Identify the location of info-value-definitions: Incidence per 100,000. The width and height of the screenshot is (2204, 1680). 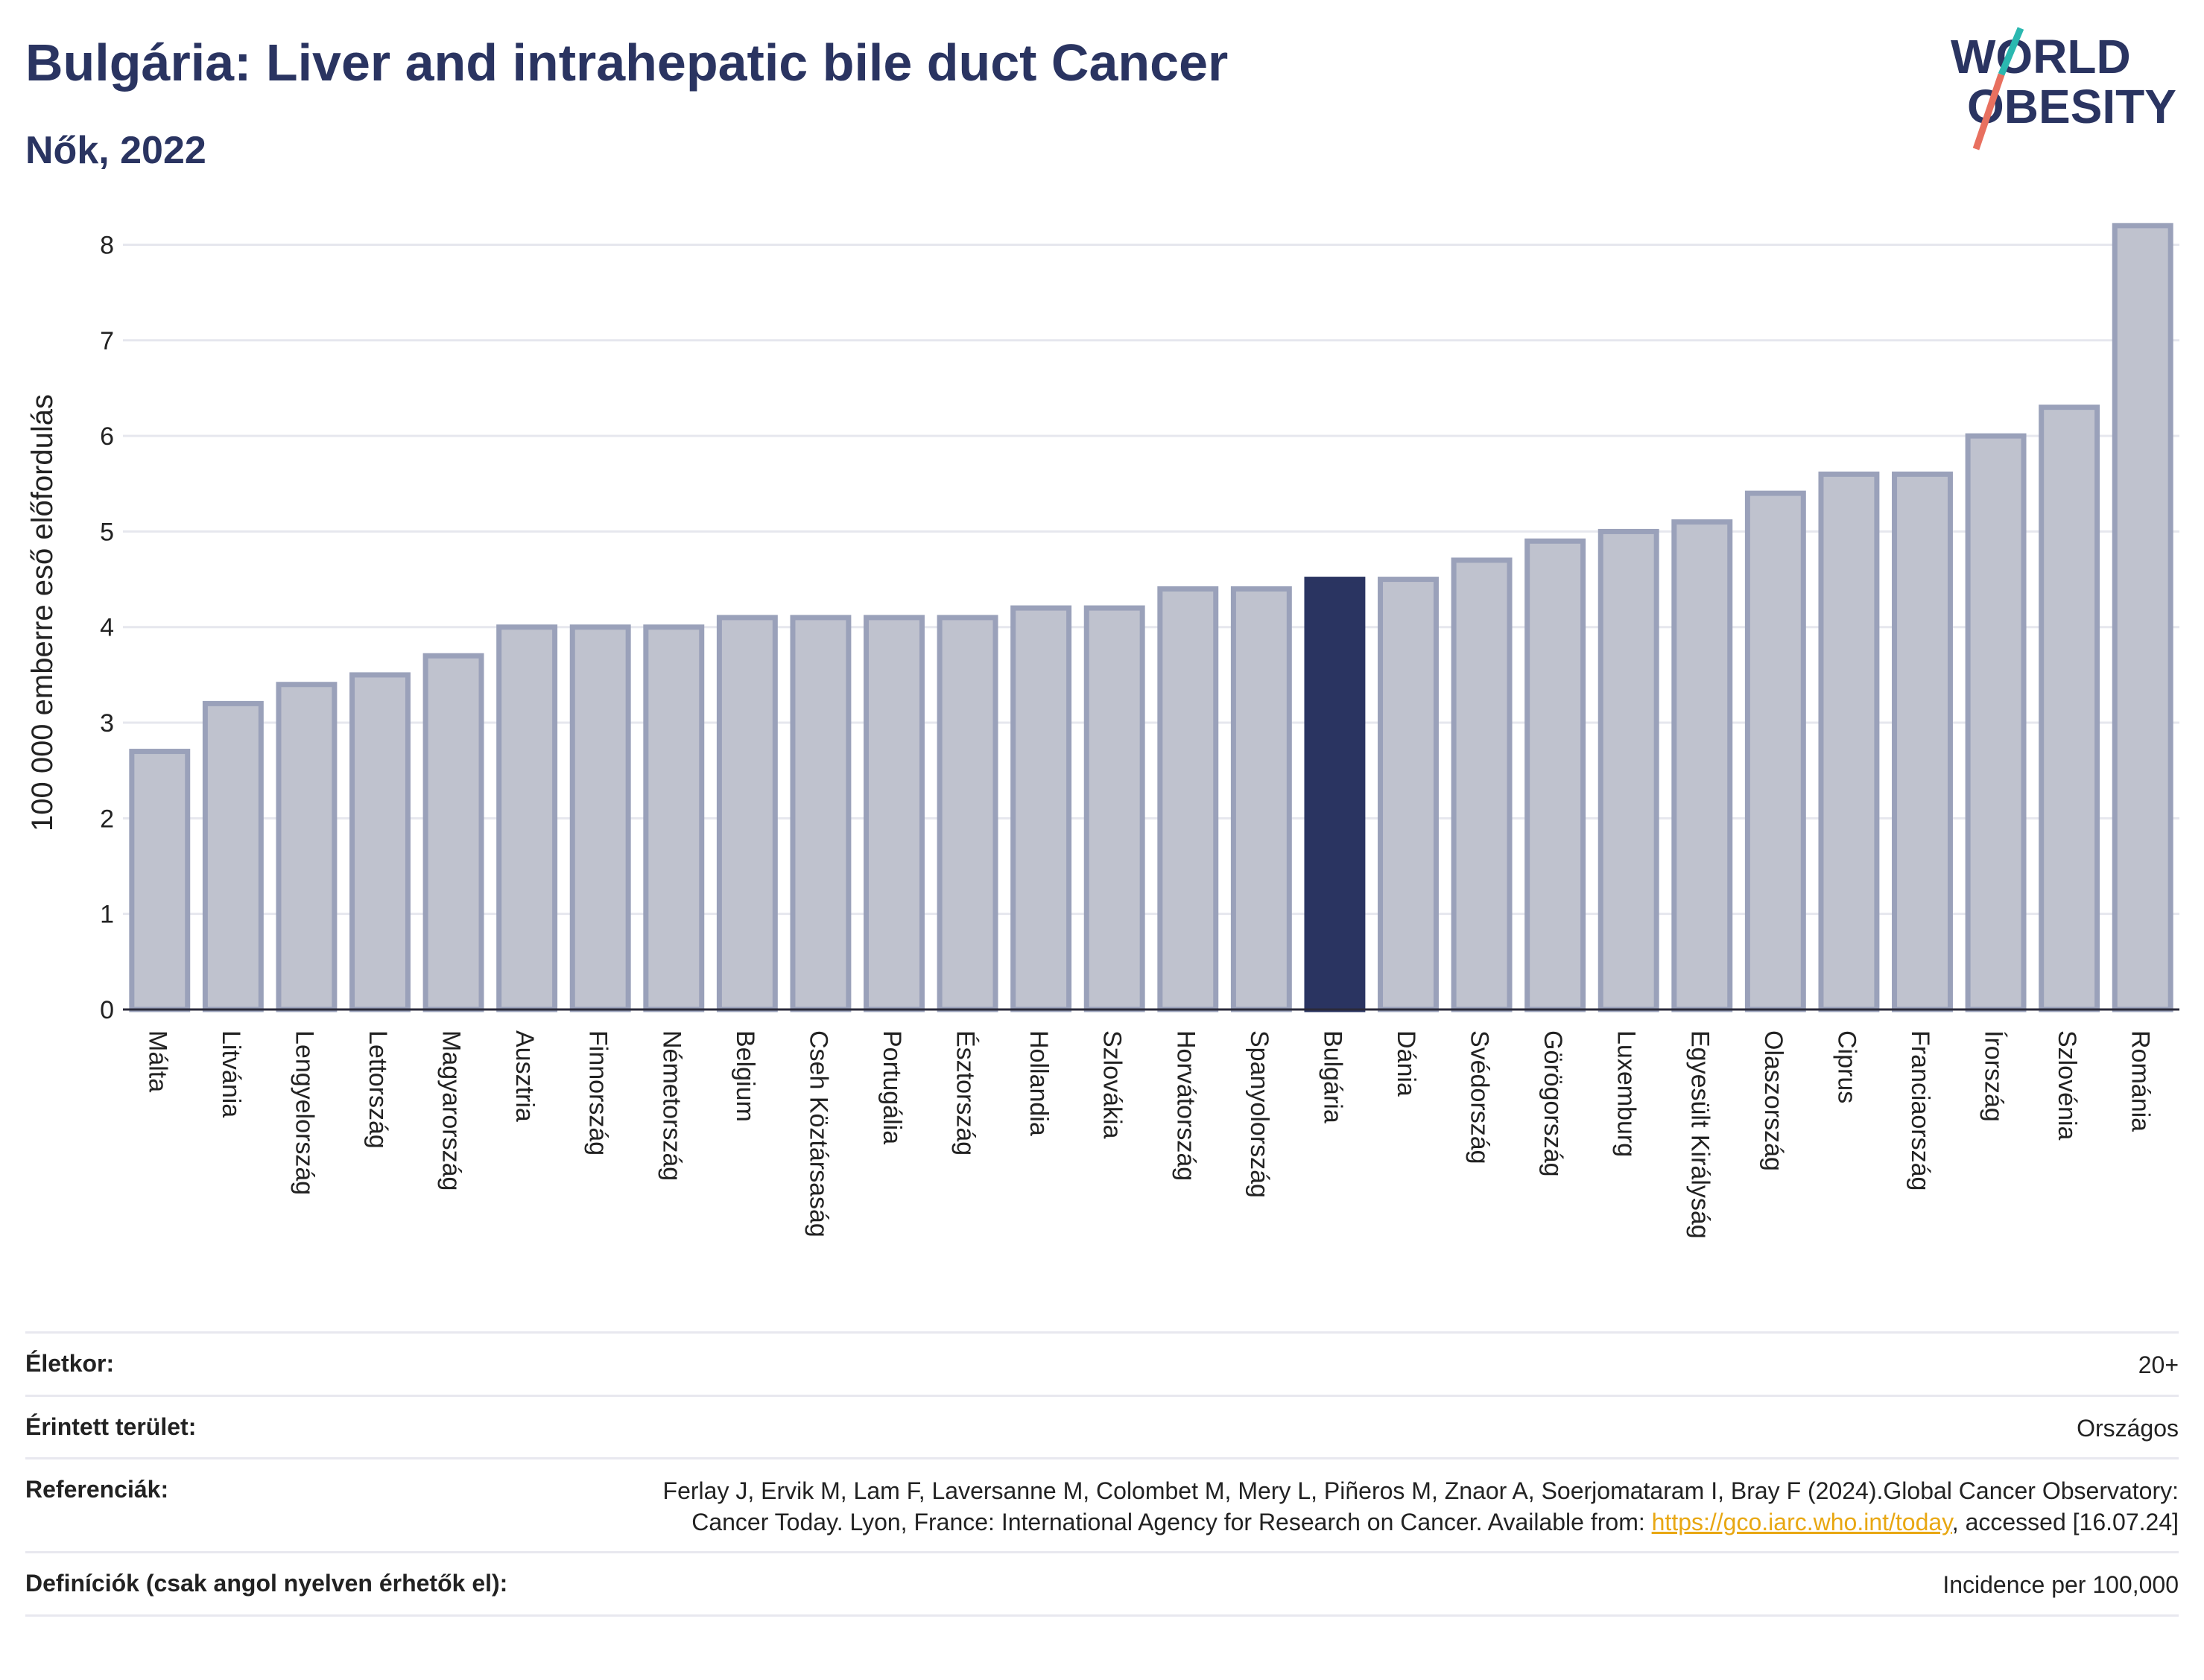
(2060, 1585).